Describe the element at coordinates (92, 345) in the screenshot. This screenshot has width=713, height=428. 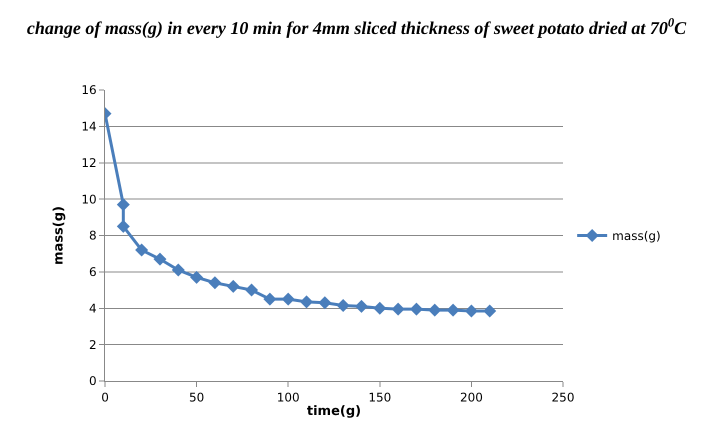
I see `y-tick-label: 2` at that location.